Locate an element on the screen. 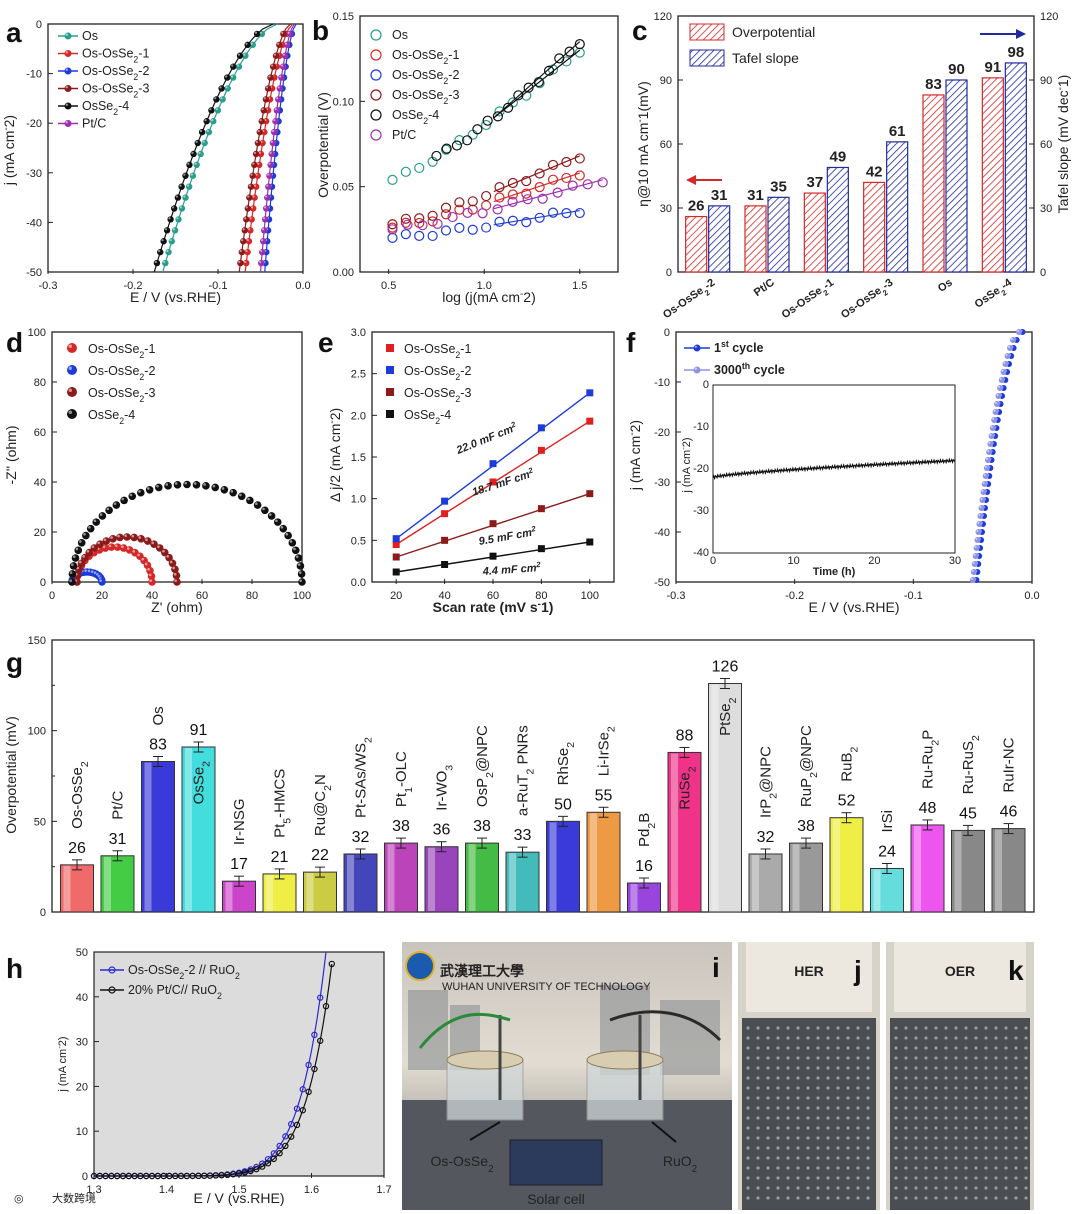  overpotential-value: 91 is located at coordinates (992, 67).